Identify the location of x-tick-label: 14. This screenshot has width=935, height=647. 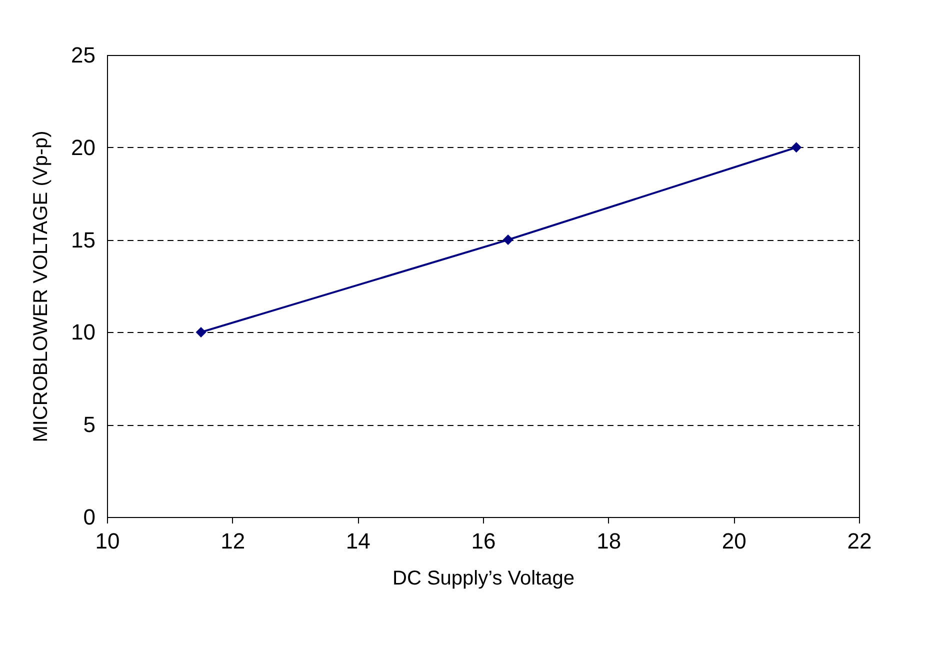
(358, 541).